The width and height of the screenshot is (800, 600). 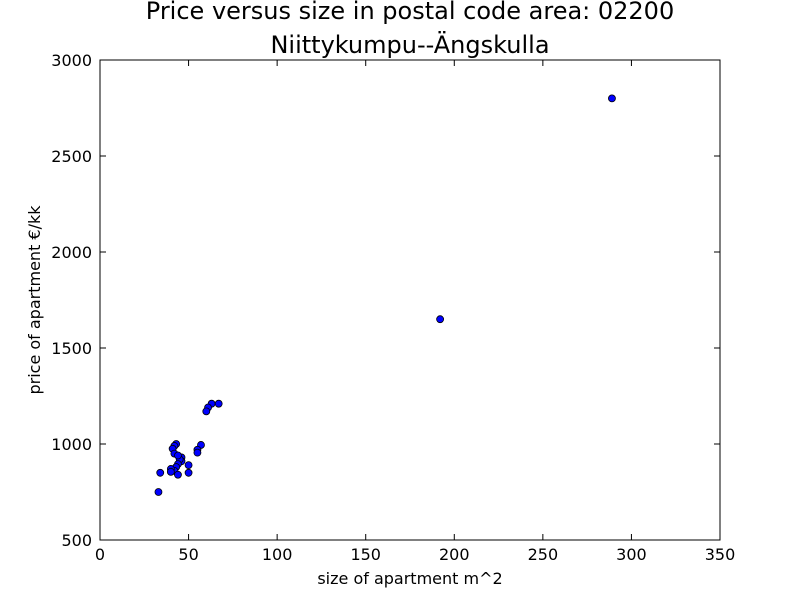 I want to click on x-tick-label: 100, so click(x=277, y=554).